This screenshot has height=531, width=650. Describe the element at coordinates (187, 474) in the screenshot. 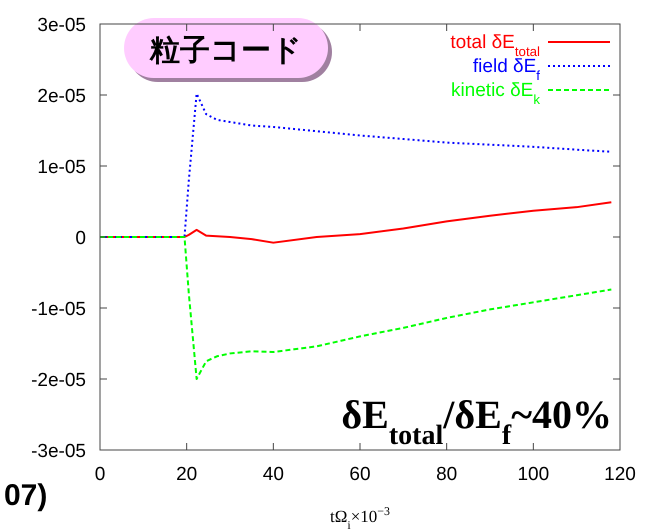

I see `x-tick-label: 20` at that location.